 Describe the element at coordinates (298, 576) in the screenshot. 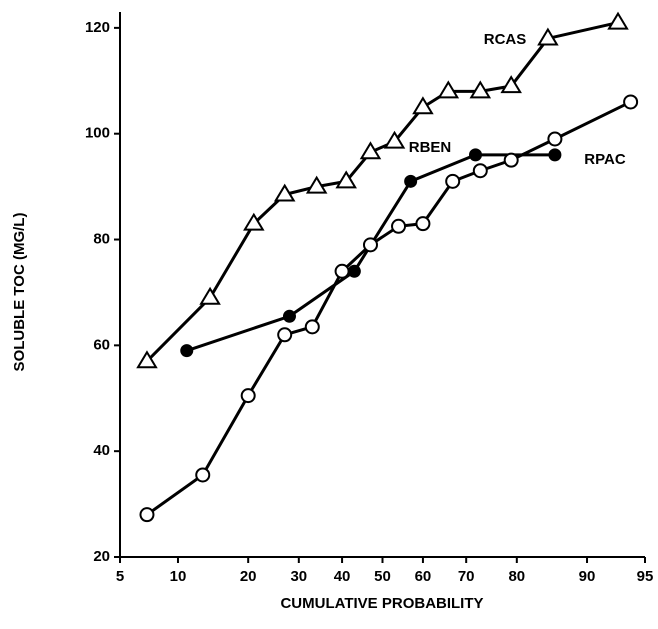

I see `x-tick-label: 30` at that location.